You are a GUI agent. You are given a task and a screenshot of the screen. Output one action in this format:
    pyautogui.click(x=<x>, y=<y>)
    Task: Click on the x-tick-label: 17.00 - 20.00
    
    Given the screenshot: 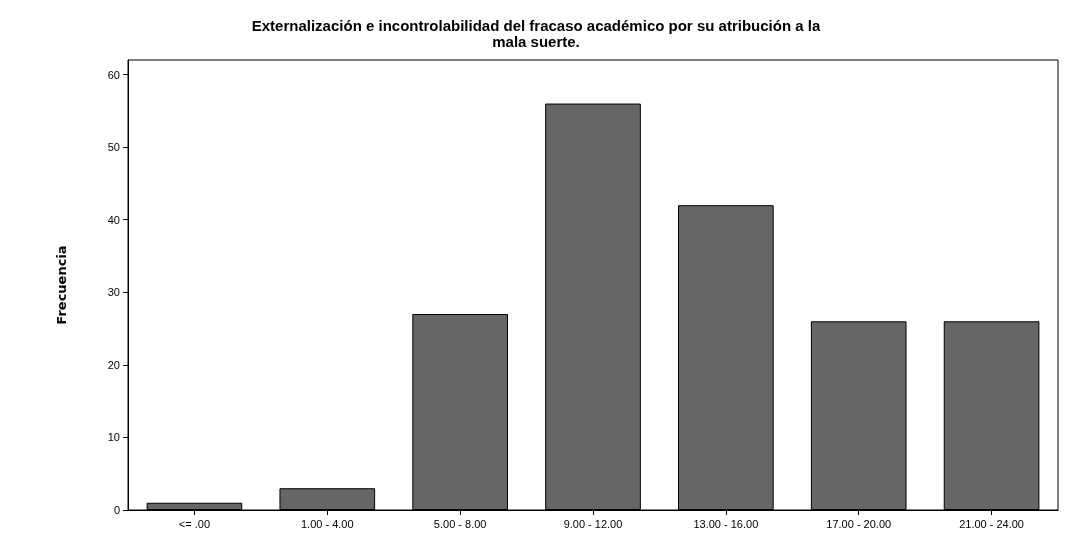 What is the action you would take?
    pyautogui.click(x=859, y=523)
    